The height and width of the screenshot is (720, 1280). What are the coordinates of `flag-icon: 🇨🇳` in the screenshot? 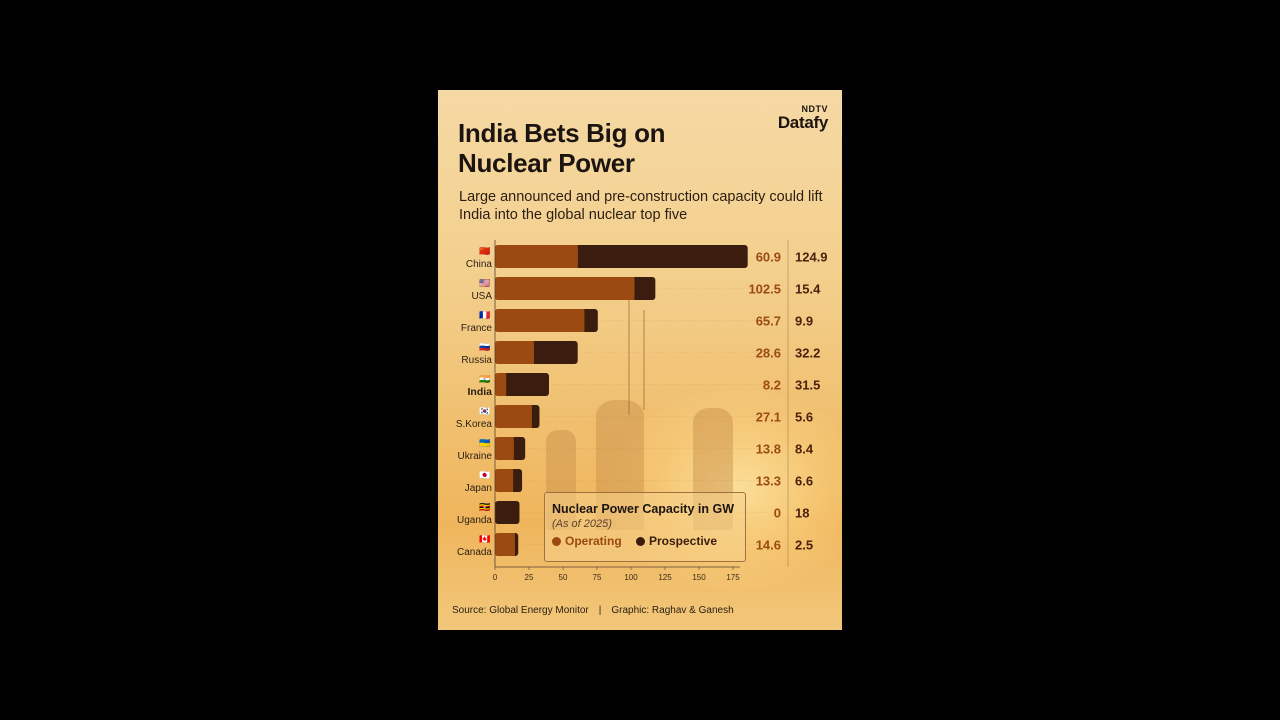 It's located at (484, 251).